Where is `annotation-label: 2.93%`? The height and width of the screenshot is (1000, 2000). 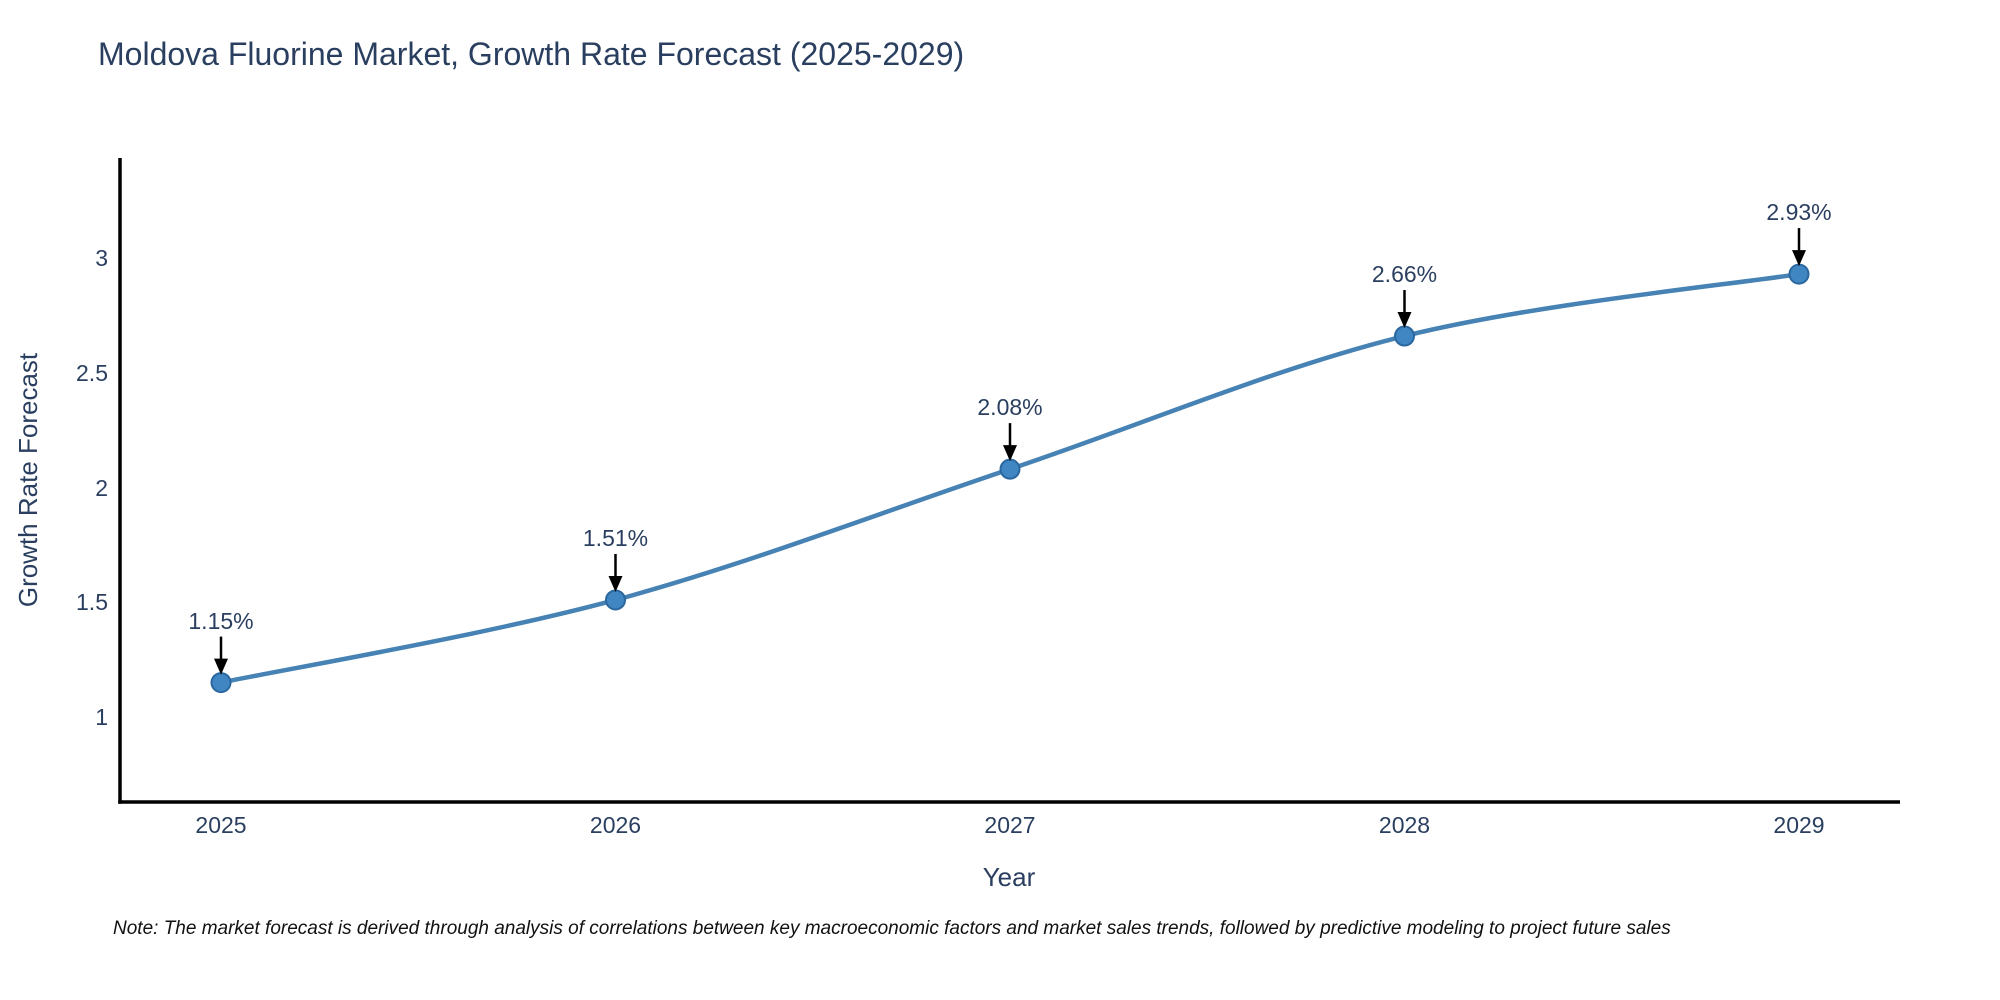 annotation-label: 2.93% is located at coordinates (1799, 212).